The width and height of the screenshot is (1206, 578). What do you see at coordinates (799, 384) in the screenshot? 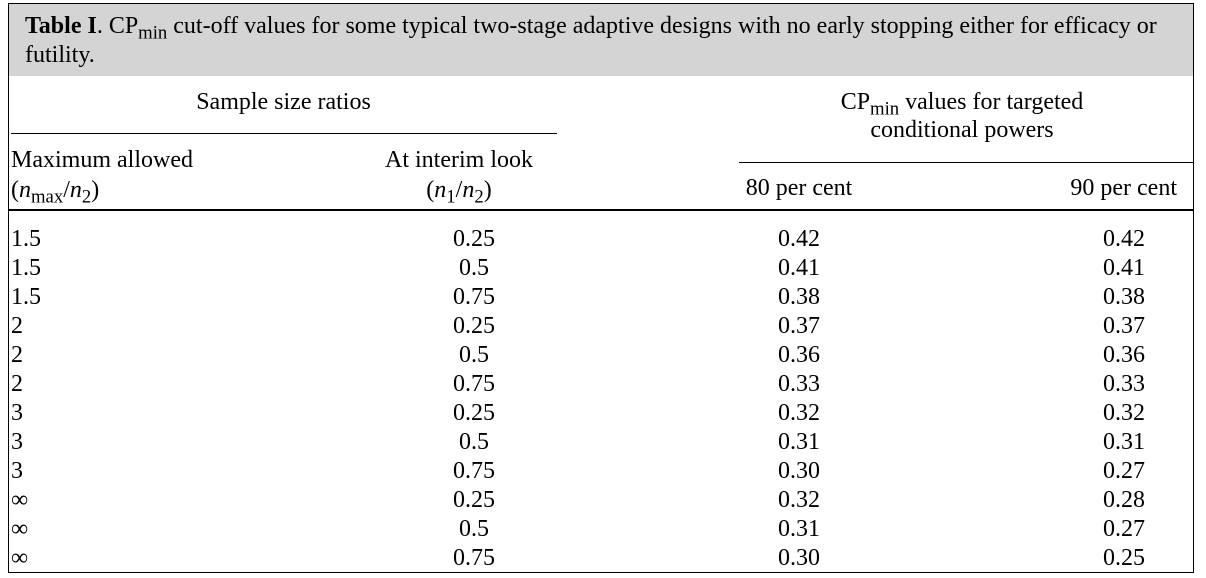
I see `cell-80-per-cent: 0.33` at bounding box center [799, 384].